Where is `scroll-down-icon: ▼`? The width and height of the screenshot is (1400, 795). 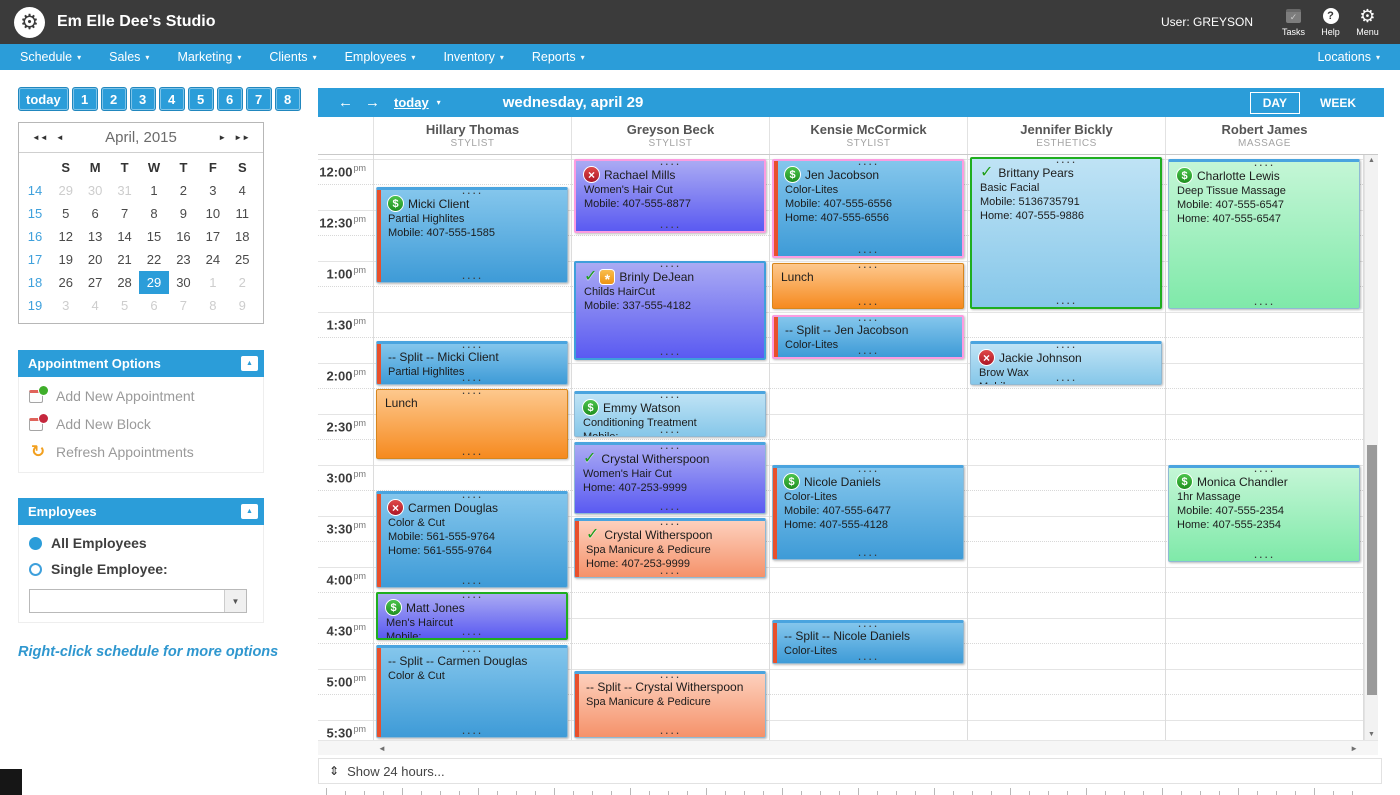
scroll-down-icon: ▼ is located at coordinates (1371, 734).